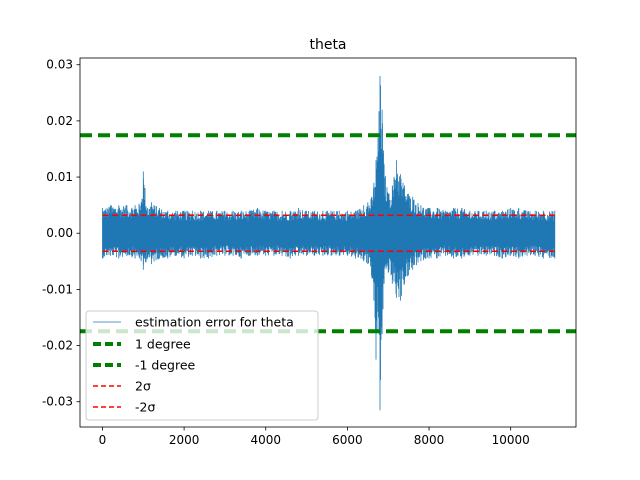 This screenshot has height=480, width=640. What do you see at coordinates (184, 440) in the screenshot?
I see `x-tick-label: 2000` at bounding box center [184, 440].